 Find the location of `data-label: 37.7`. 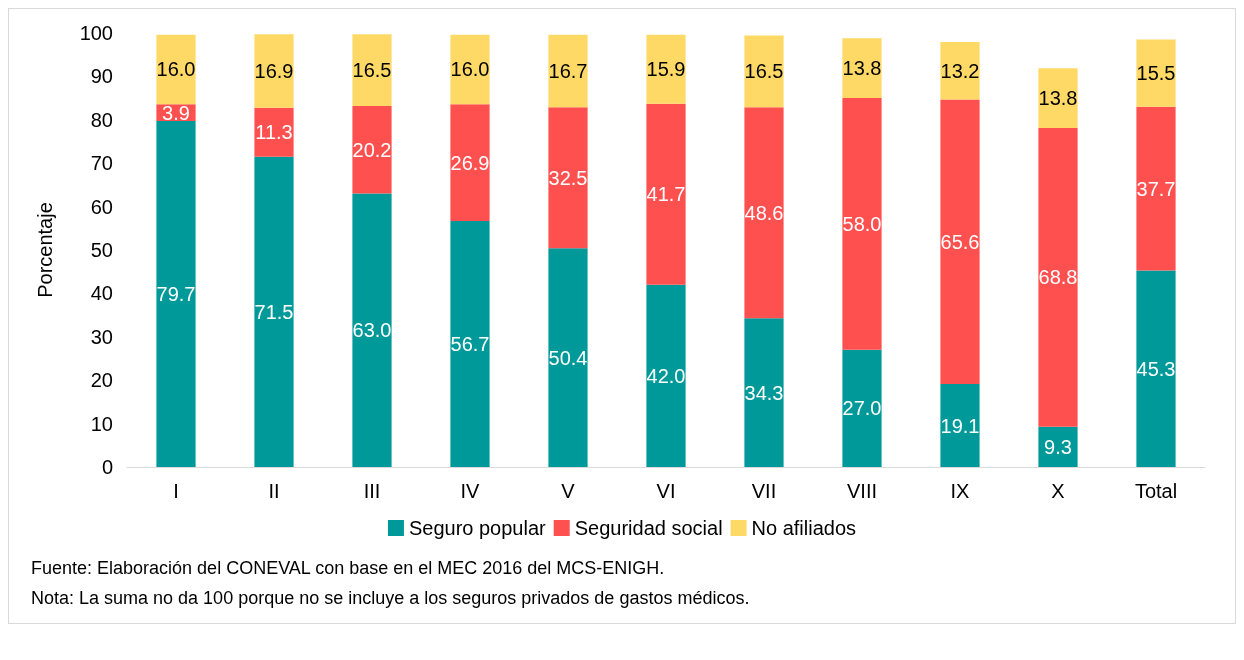

data-label: 37.7 is located at coordinates (1156, 188).